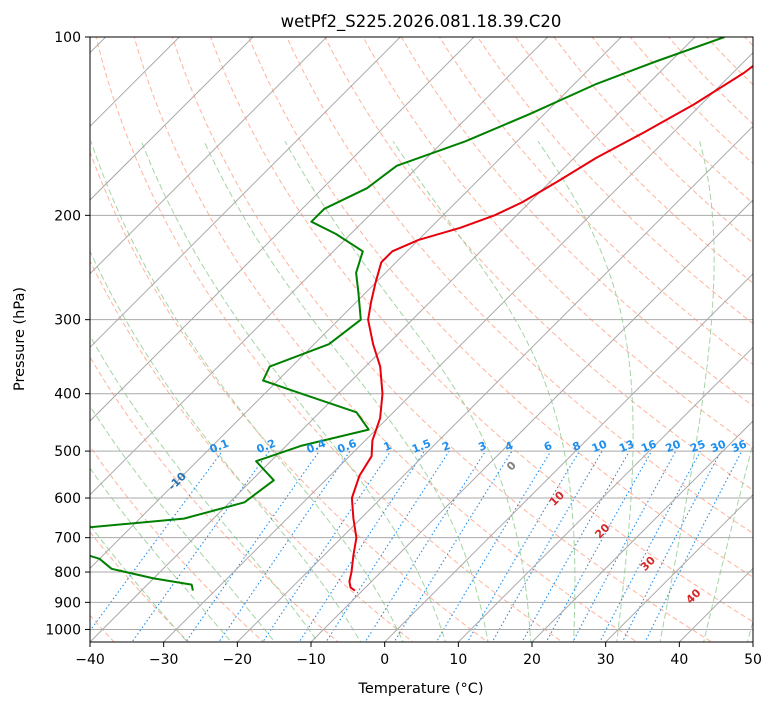  What do you see at coordinates (548, 446) in the screenshot?
I see `mixing-ratio-label: 6` at bounding box center [548, 446].